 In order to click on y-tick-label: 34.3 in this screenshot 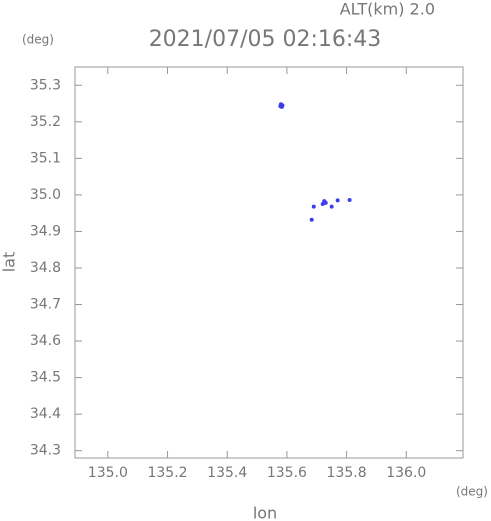, I will do `click(45, 451)`.